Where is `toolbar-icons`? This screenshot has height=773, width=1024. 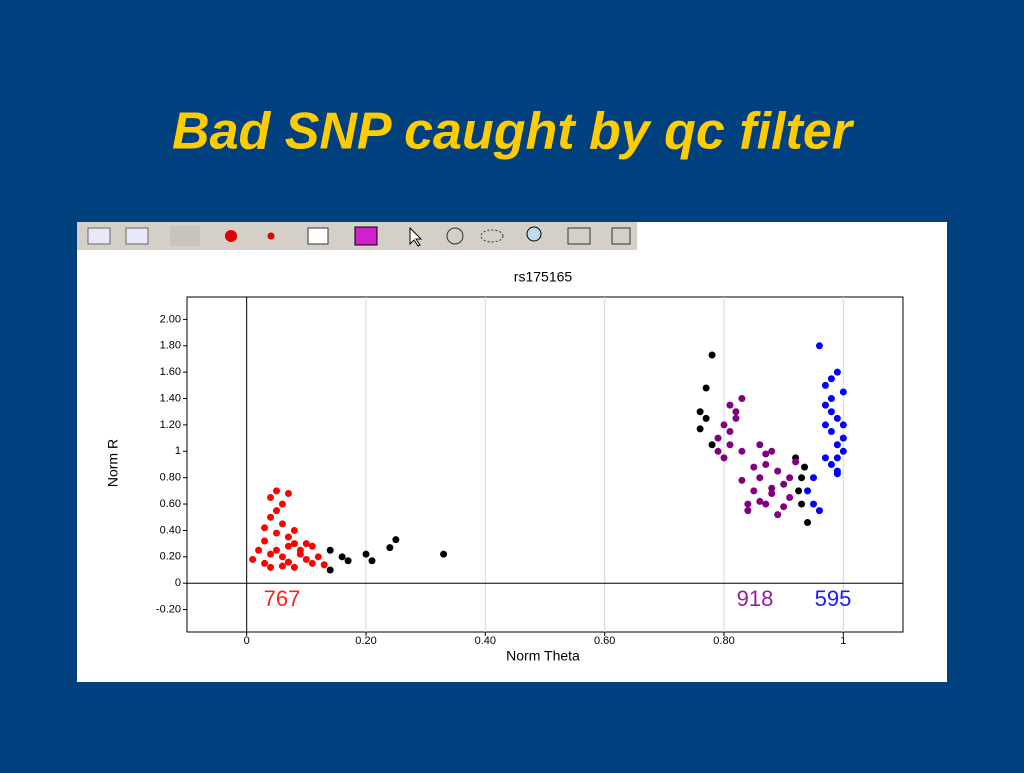
toolbar-icons is located at coordinates (359, 236).